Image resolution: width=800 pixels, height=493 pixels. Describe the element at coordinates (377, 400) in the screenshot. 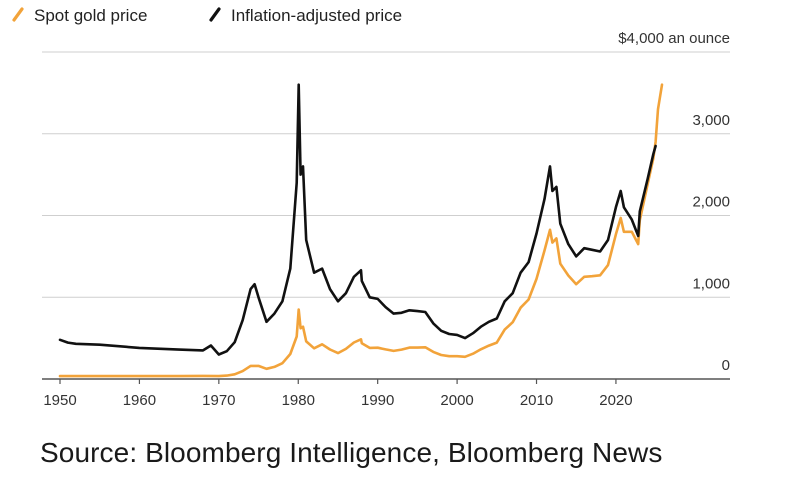

I see `x-tick-label-1990: 1990` at that location.